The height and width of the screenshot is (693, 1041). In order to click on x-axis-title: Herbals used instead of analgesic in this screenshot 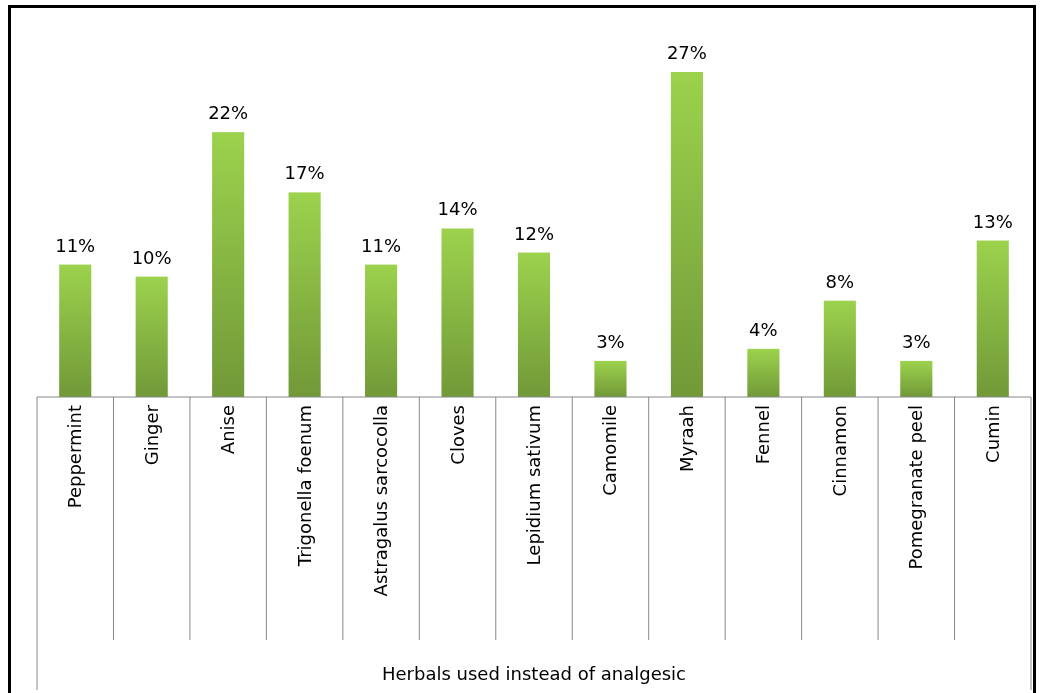, I will do `click(534, 673)`.